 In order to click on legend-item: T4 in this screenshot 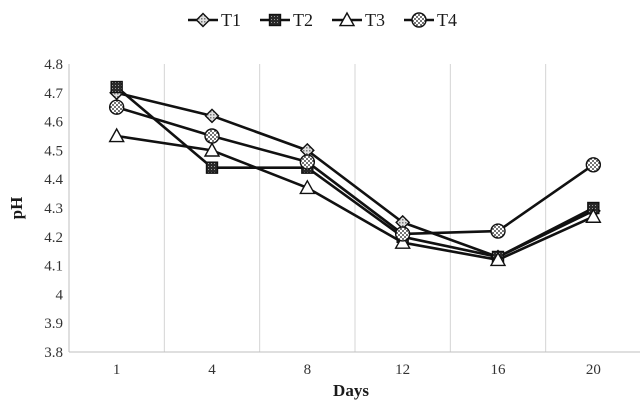, I will do `click(430, 20)`.